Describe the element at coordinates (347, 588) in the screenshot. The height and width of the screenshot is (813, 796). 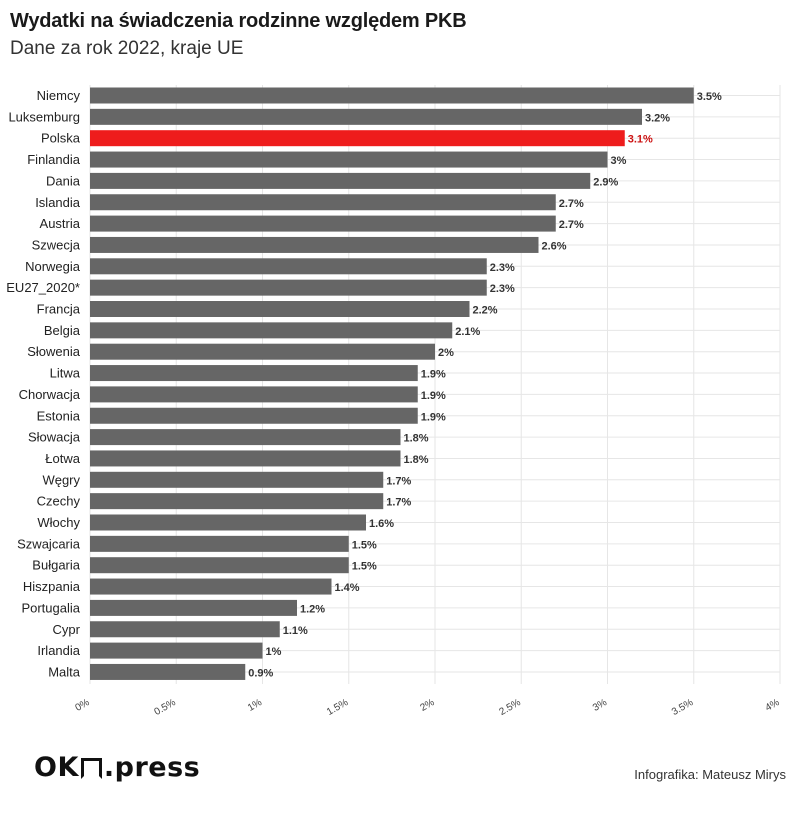
I see `value-label: 1.4%` at that location.